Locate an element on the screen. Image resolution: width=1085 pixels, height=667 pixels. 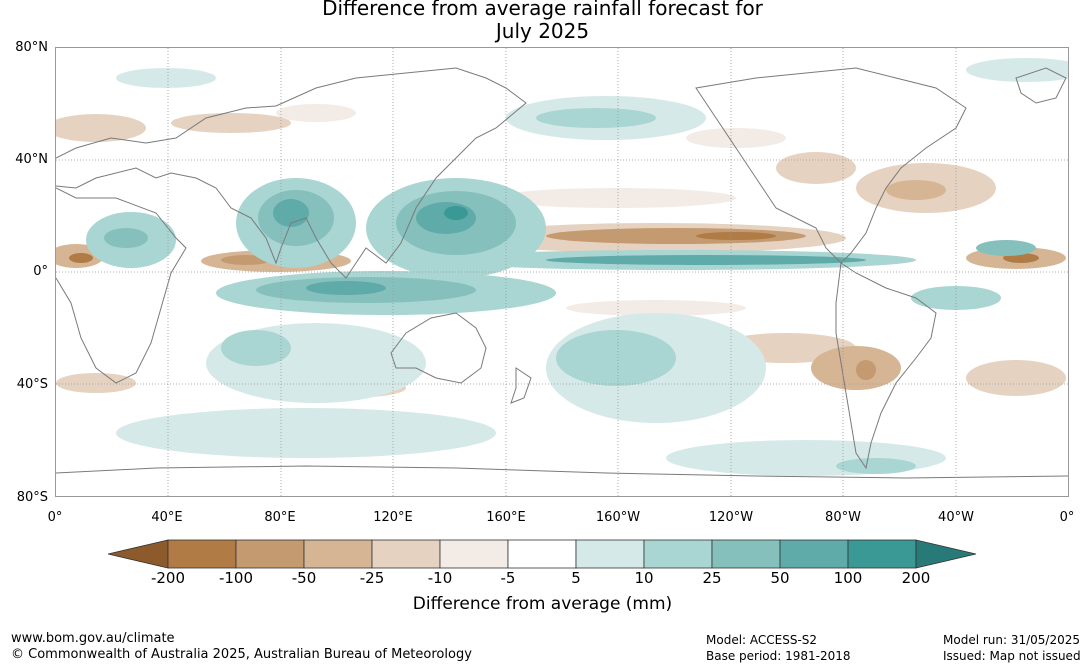
colorbar-tick-label: -50 is located at coordinates (304, 578).